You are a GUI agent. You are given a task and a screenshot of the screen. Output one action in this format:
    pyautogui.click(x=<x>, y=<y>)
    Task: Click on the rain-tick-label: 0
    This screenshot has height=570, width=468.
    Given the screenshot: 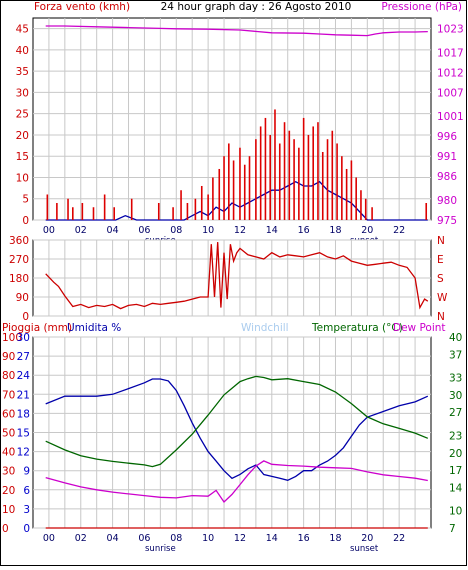 What is the action you would take?
    pyautogui.click(x=5, y=529)
    